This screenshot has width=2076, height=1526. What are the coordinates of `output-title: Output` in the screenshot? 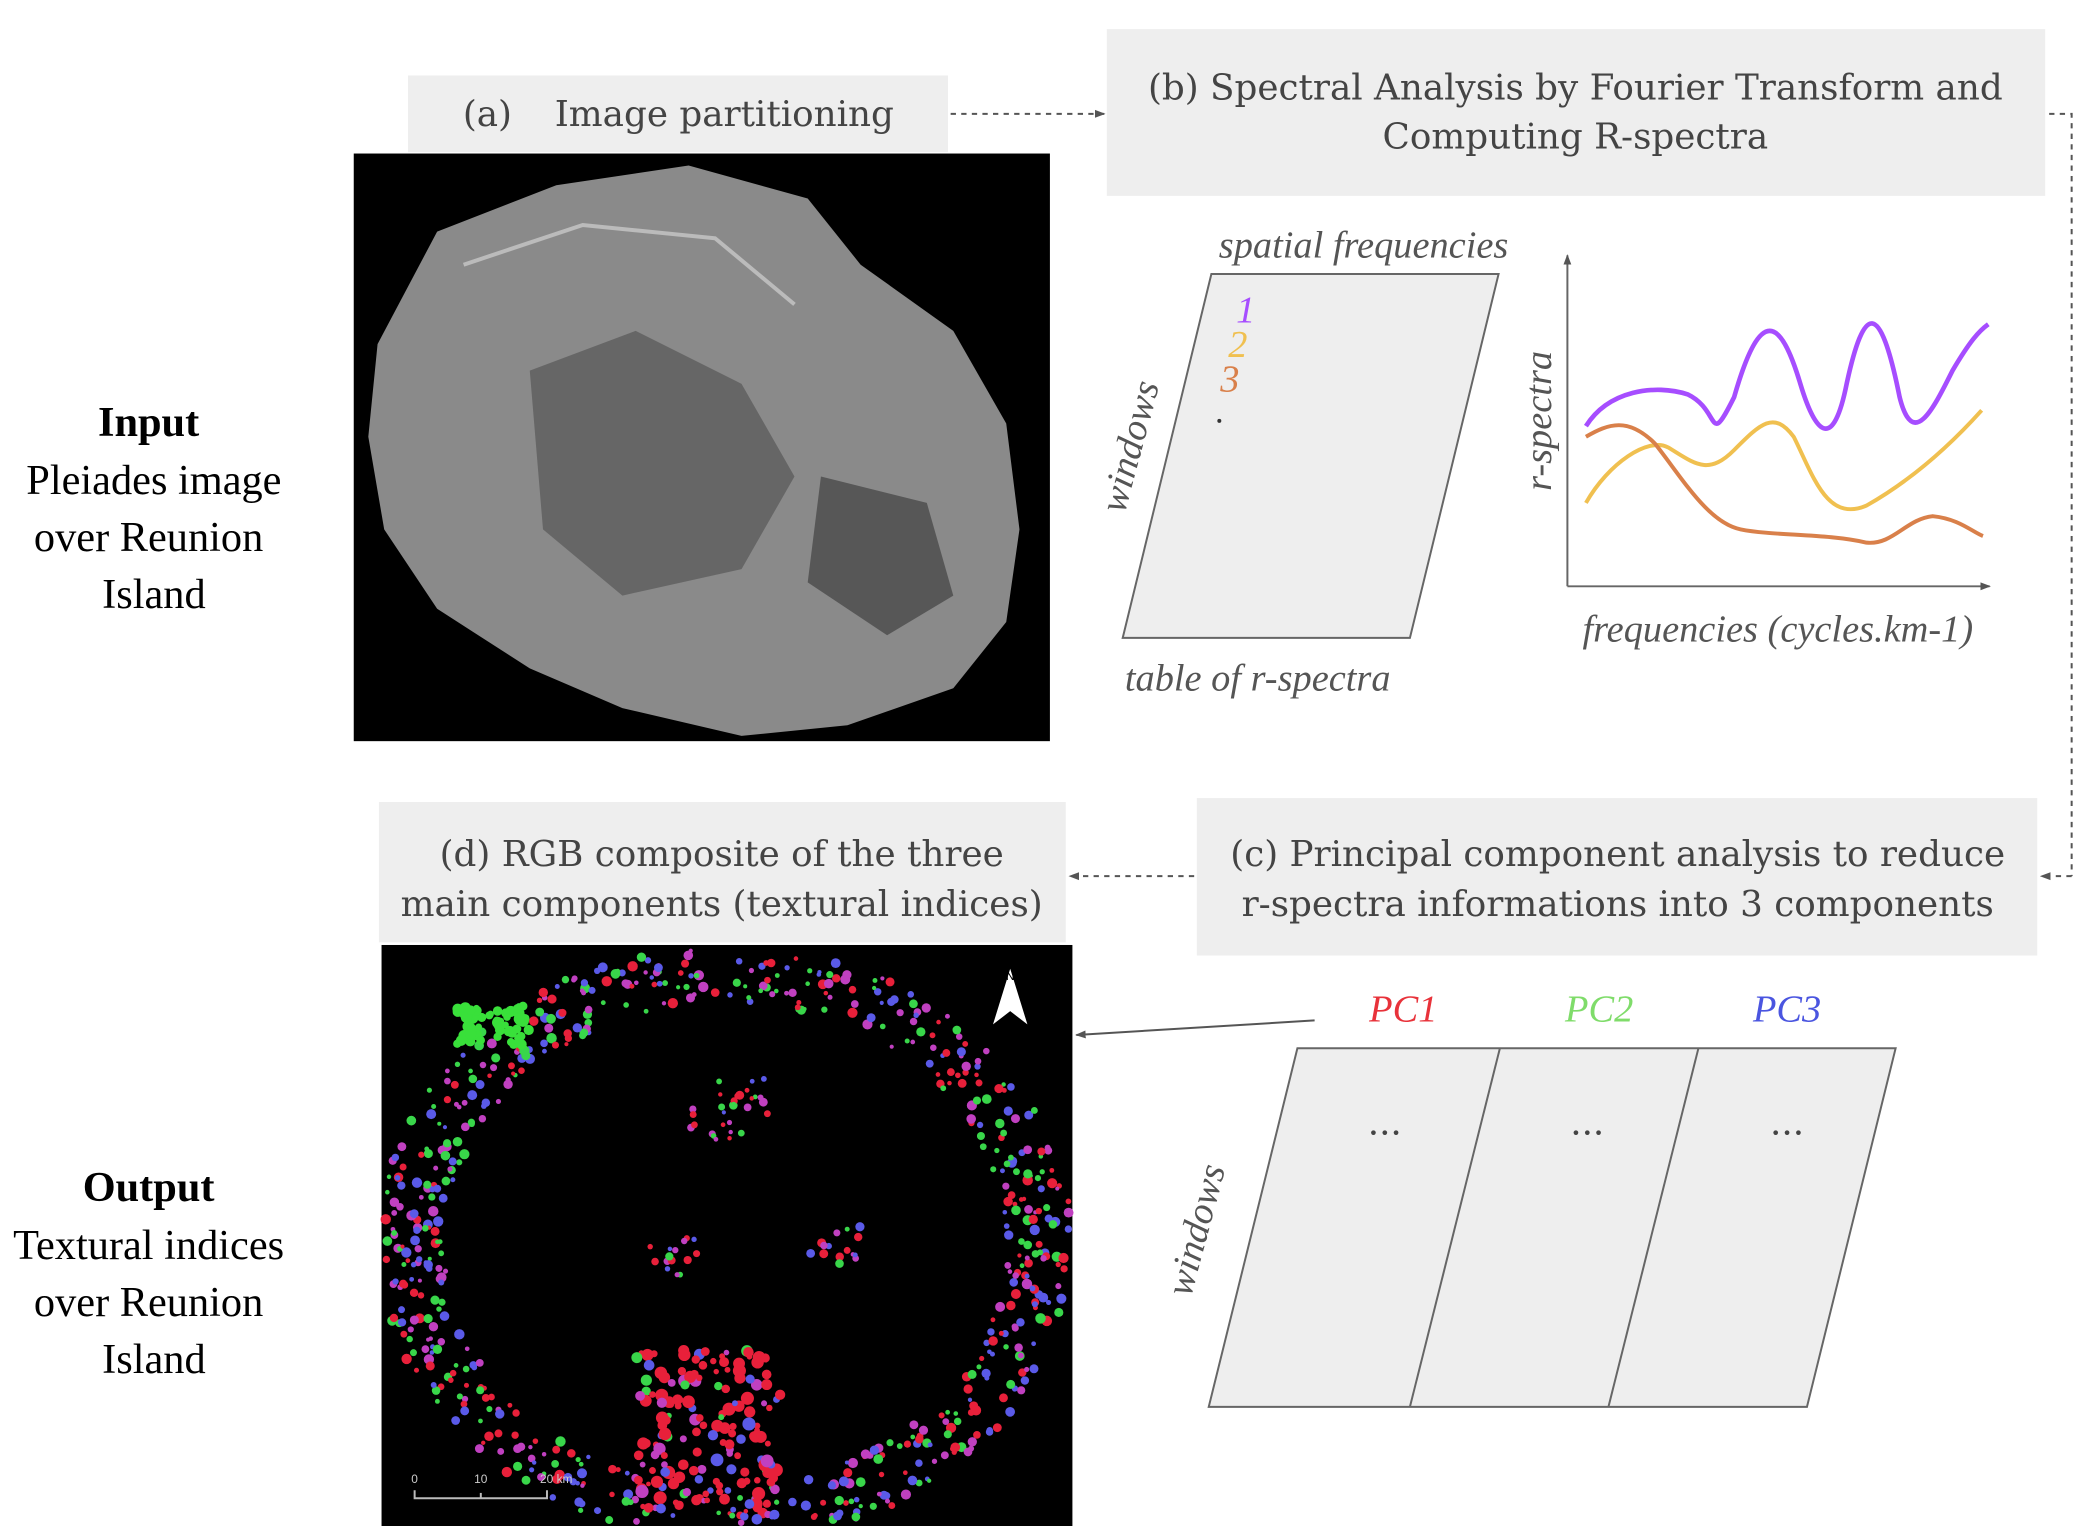 It's located at (149, 1187).